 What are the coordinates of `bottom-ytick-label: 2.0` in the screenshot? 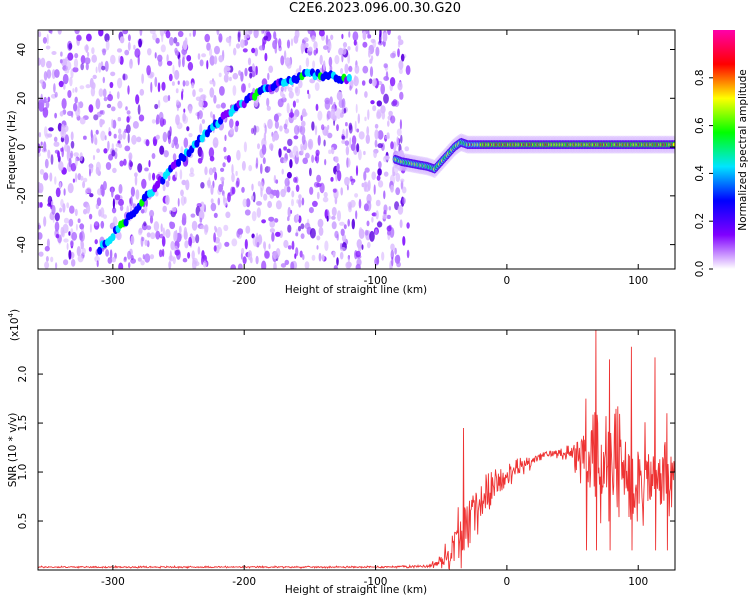 It's located at (23, 374).